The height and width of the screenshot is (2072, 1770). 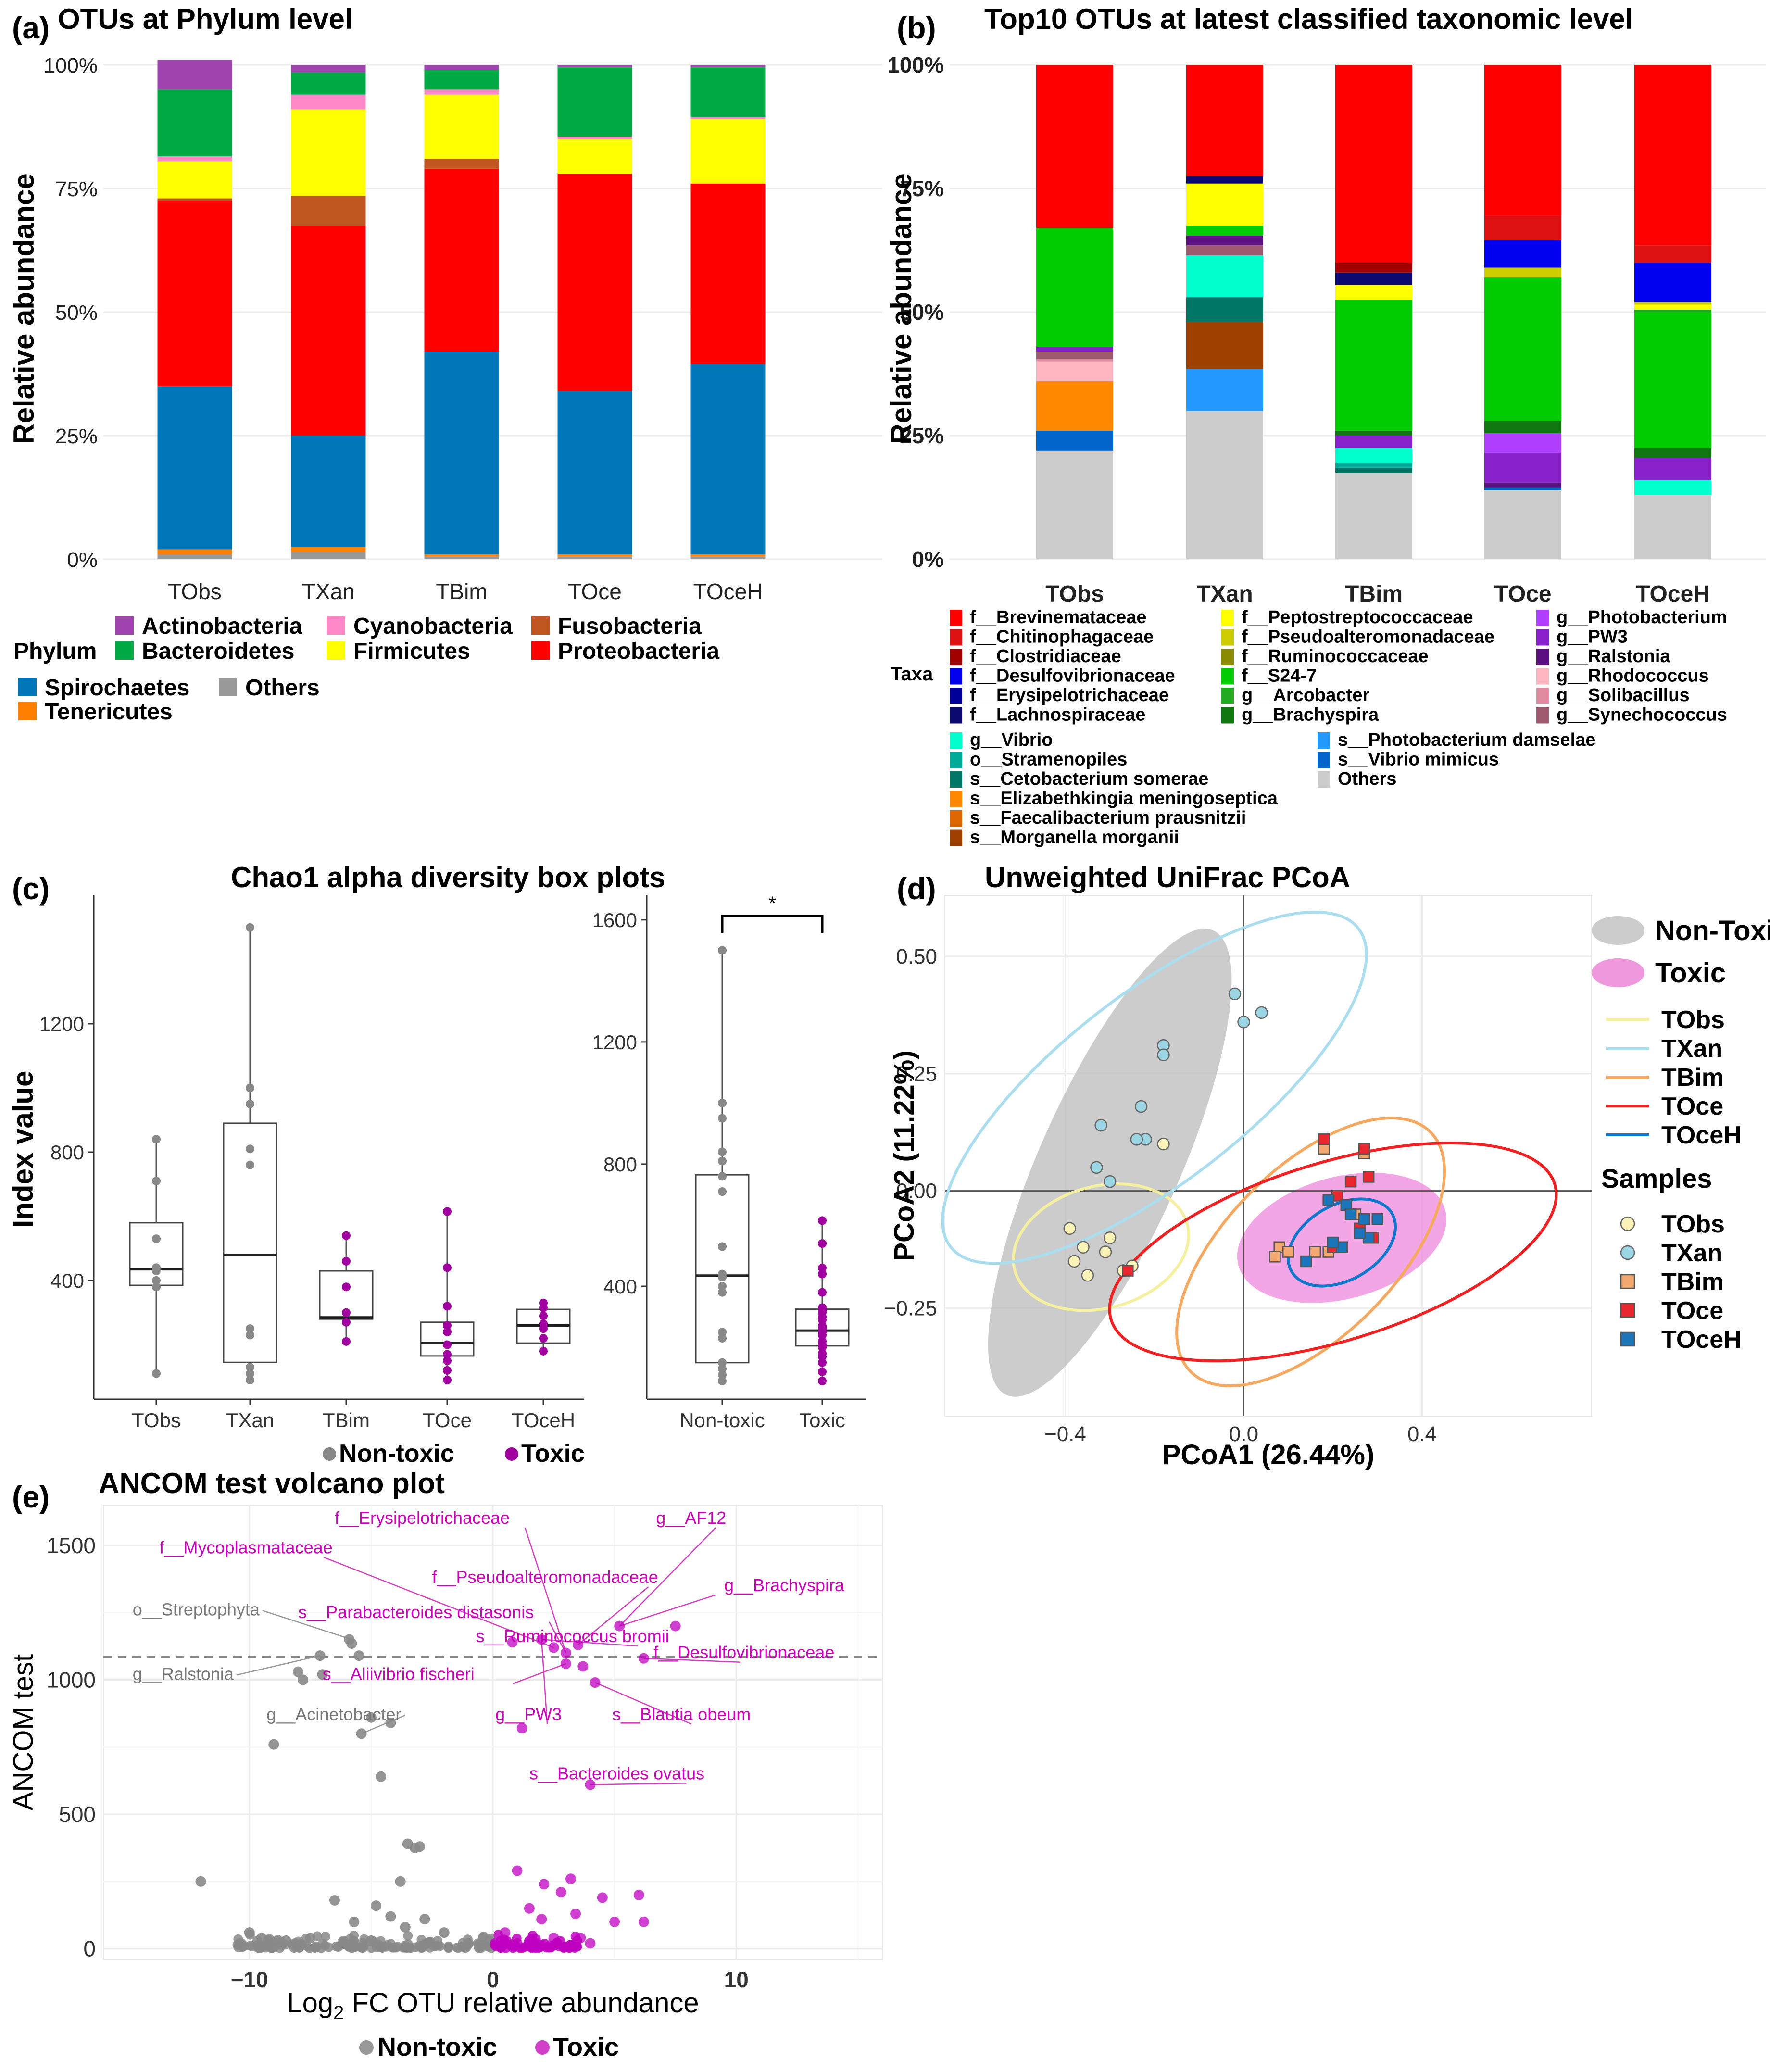 I want to click on annotation-toxic: s__Aliivibrio fischeri, so click(x=399, y=1673).